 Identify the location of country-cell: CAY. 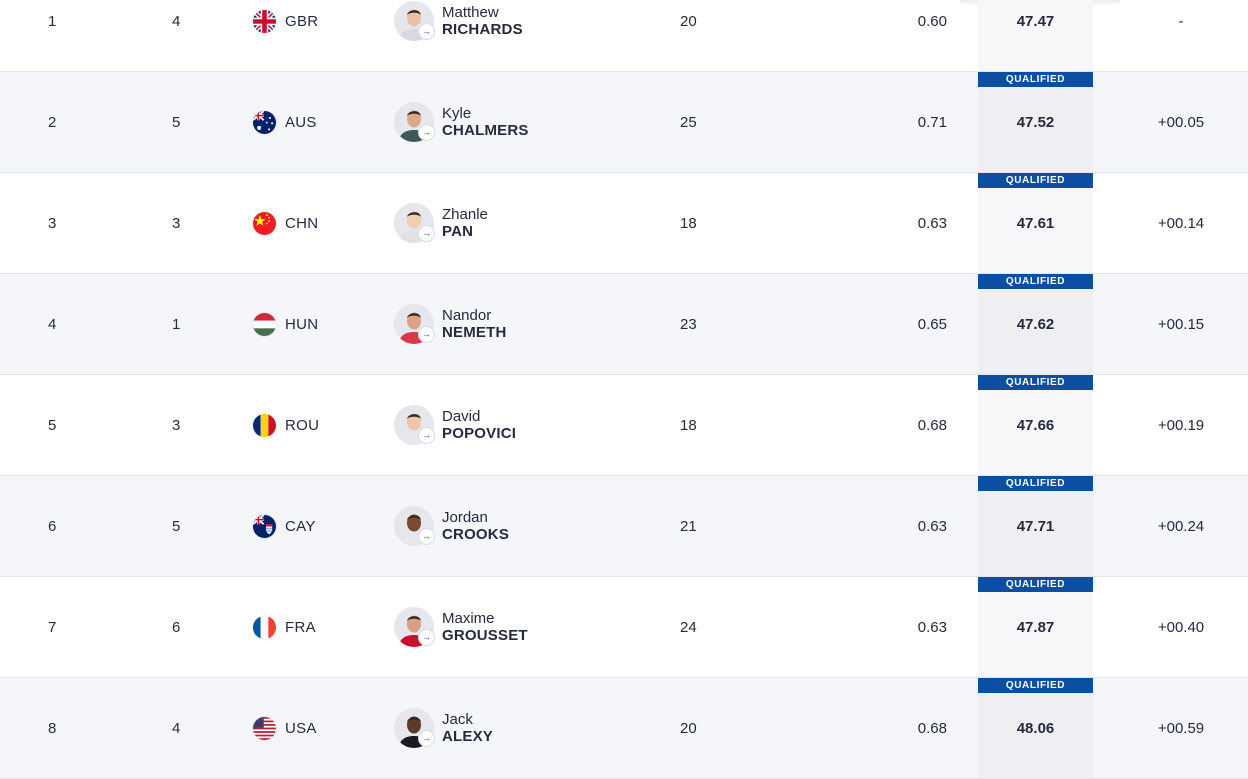
(284, 526).